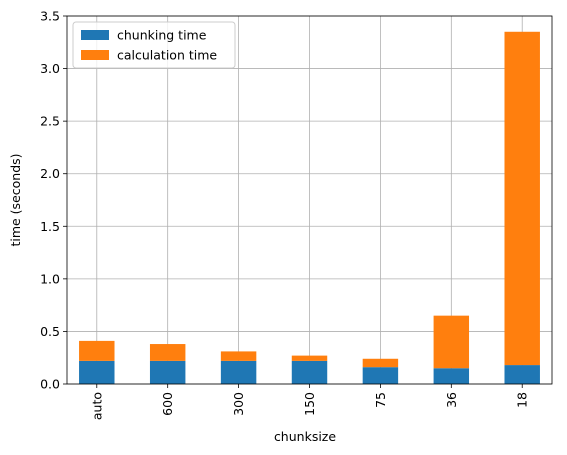  What do you see at coordinates (451, 400) in the screenshot?
I see `x-tick-label: 36` at bounding box center [451, 400].